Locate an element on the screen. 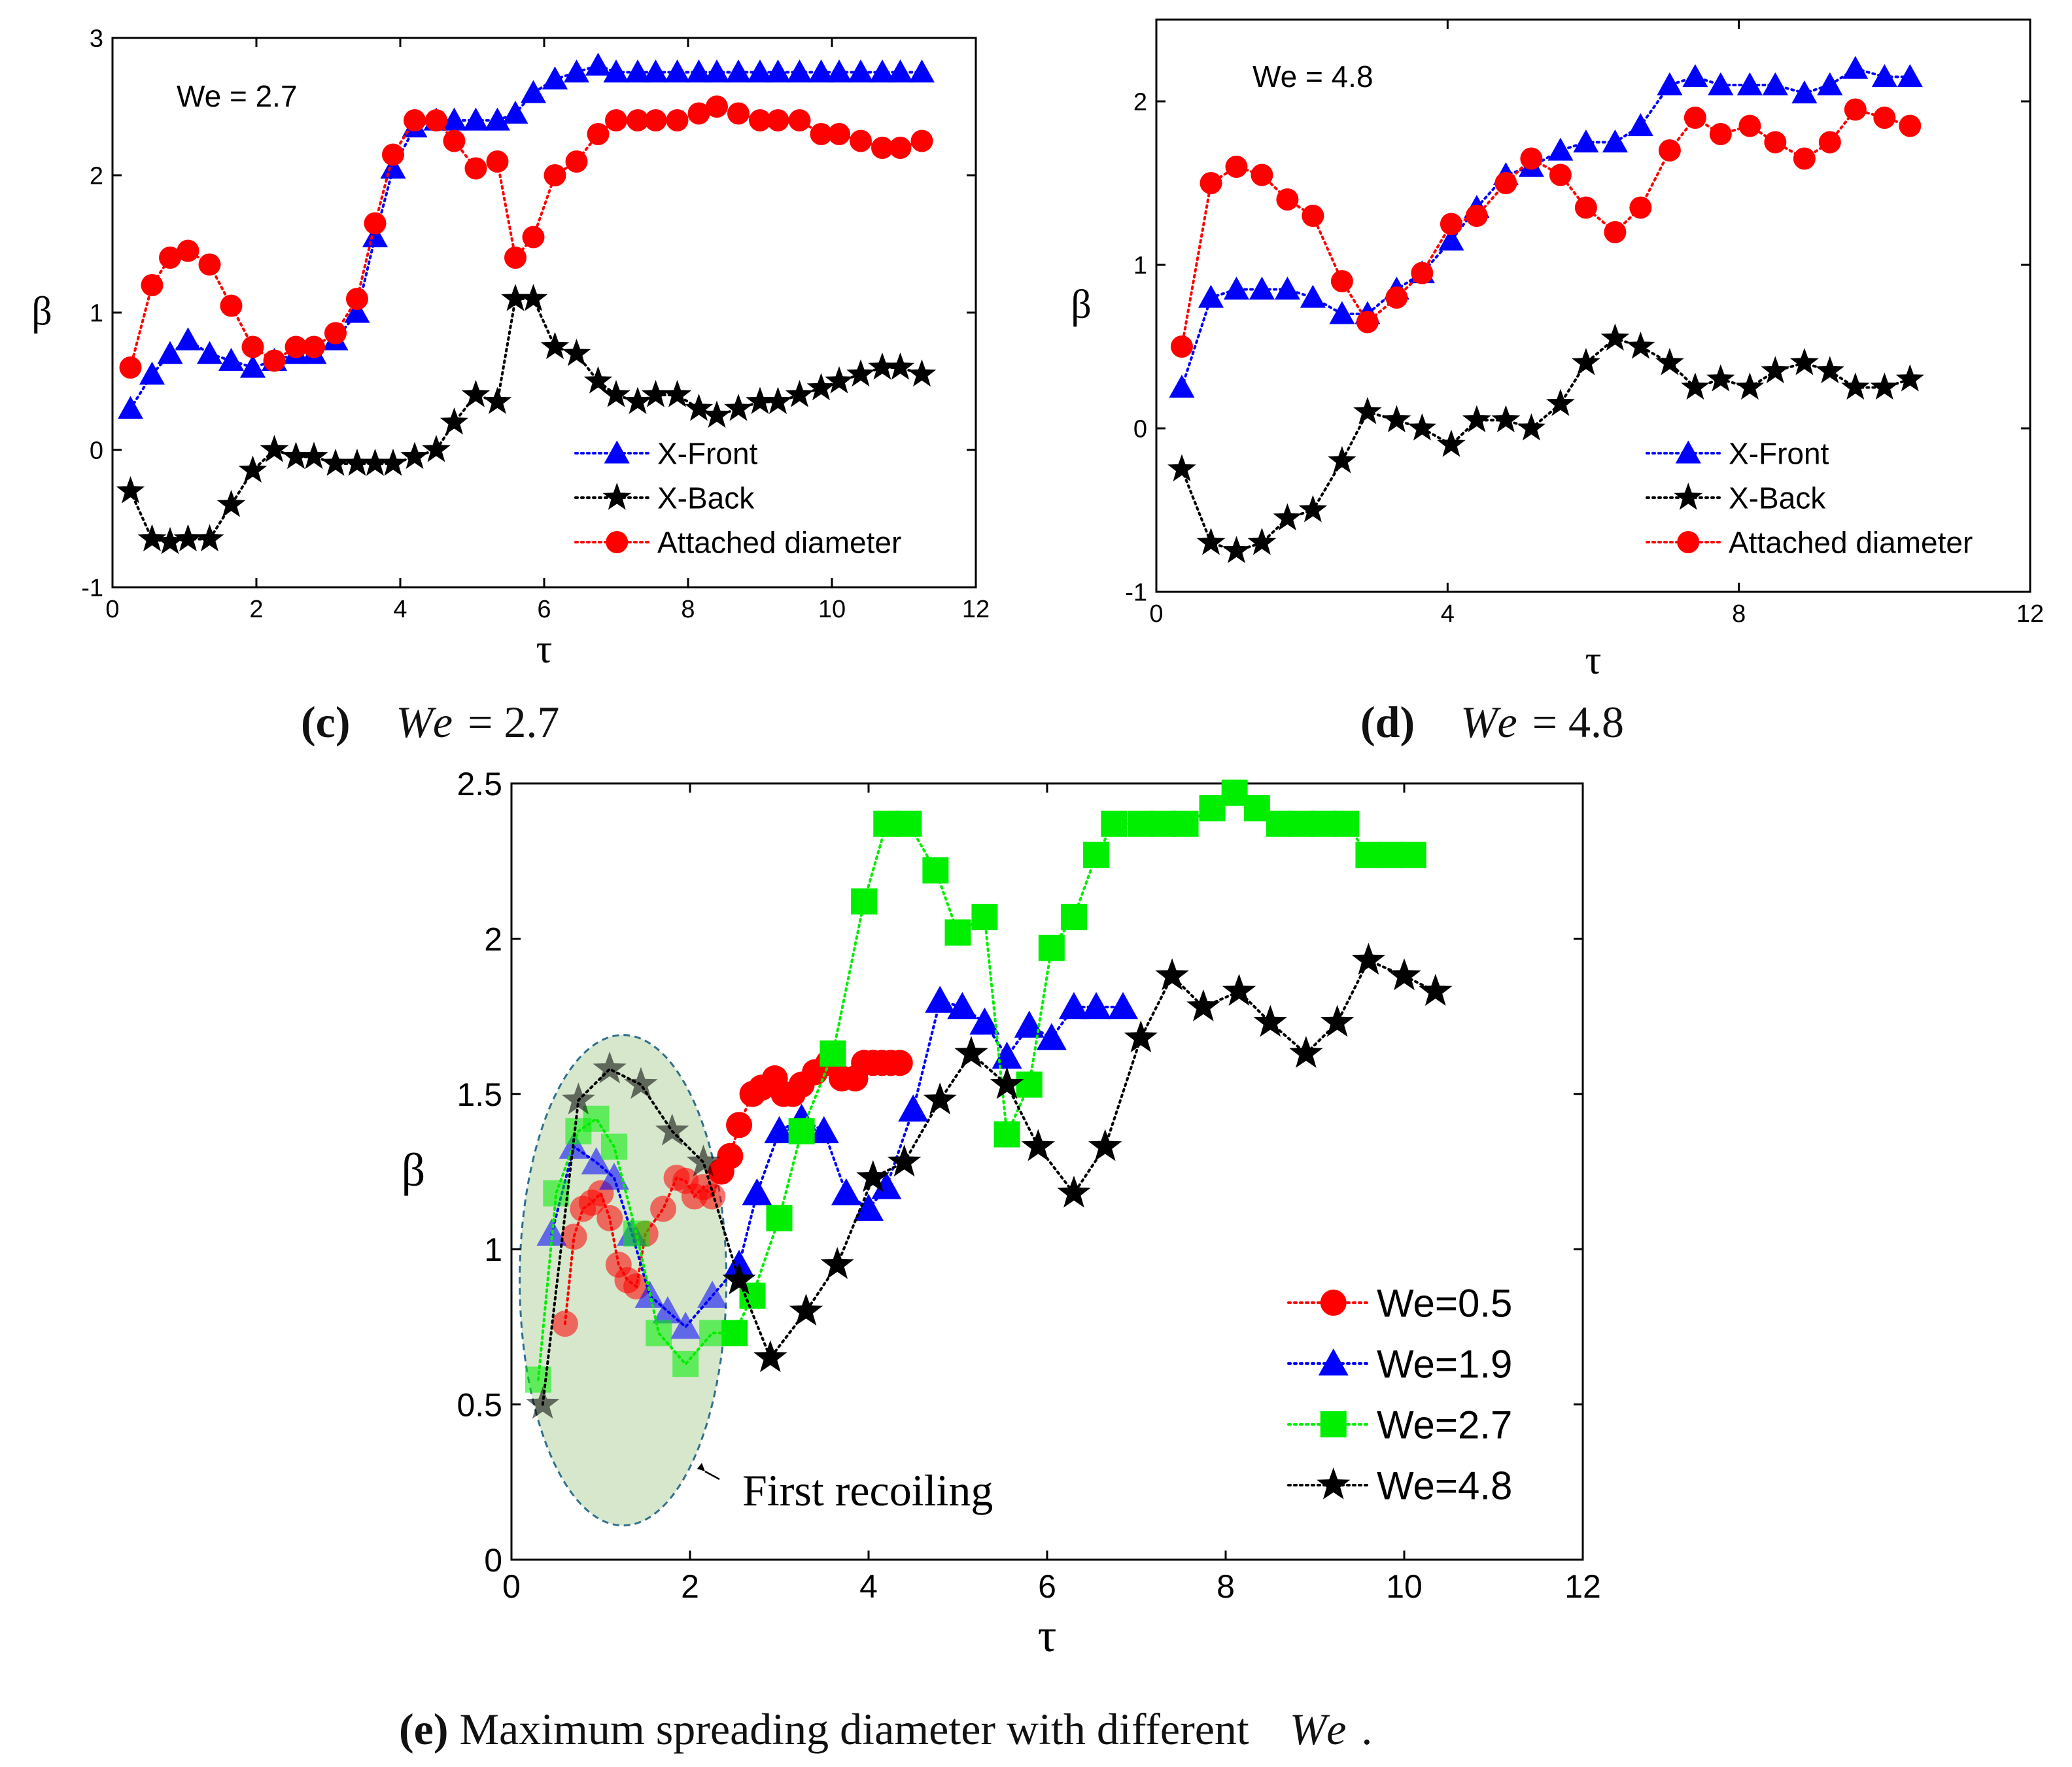 The height and width of the screenshot is (1767, 2072). x-tick-label: 4 is located at coordinates (400, 609).